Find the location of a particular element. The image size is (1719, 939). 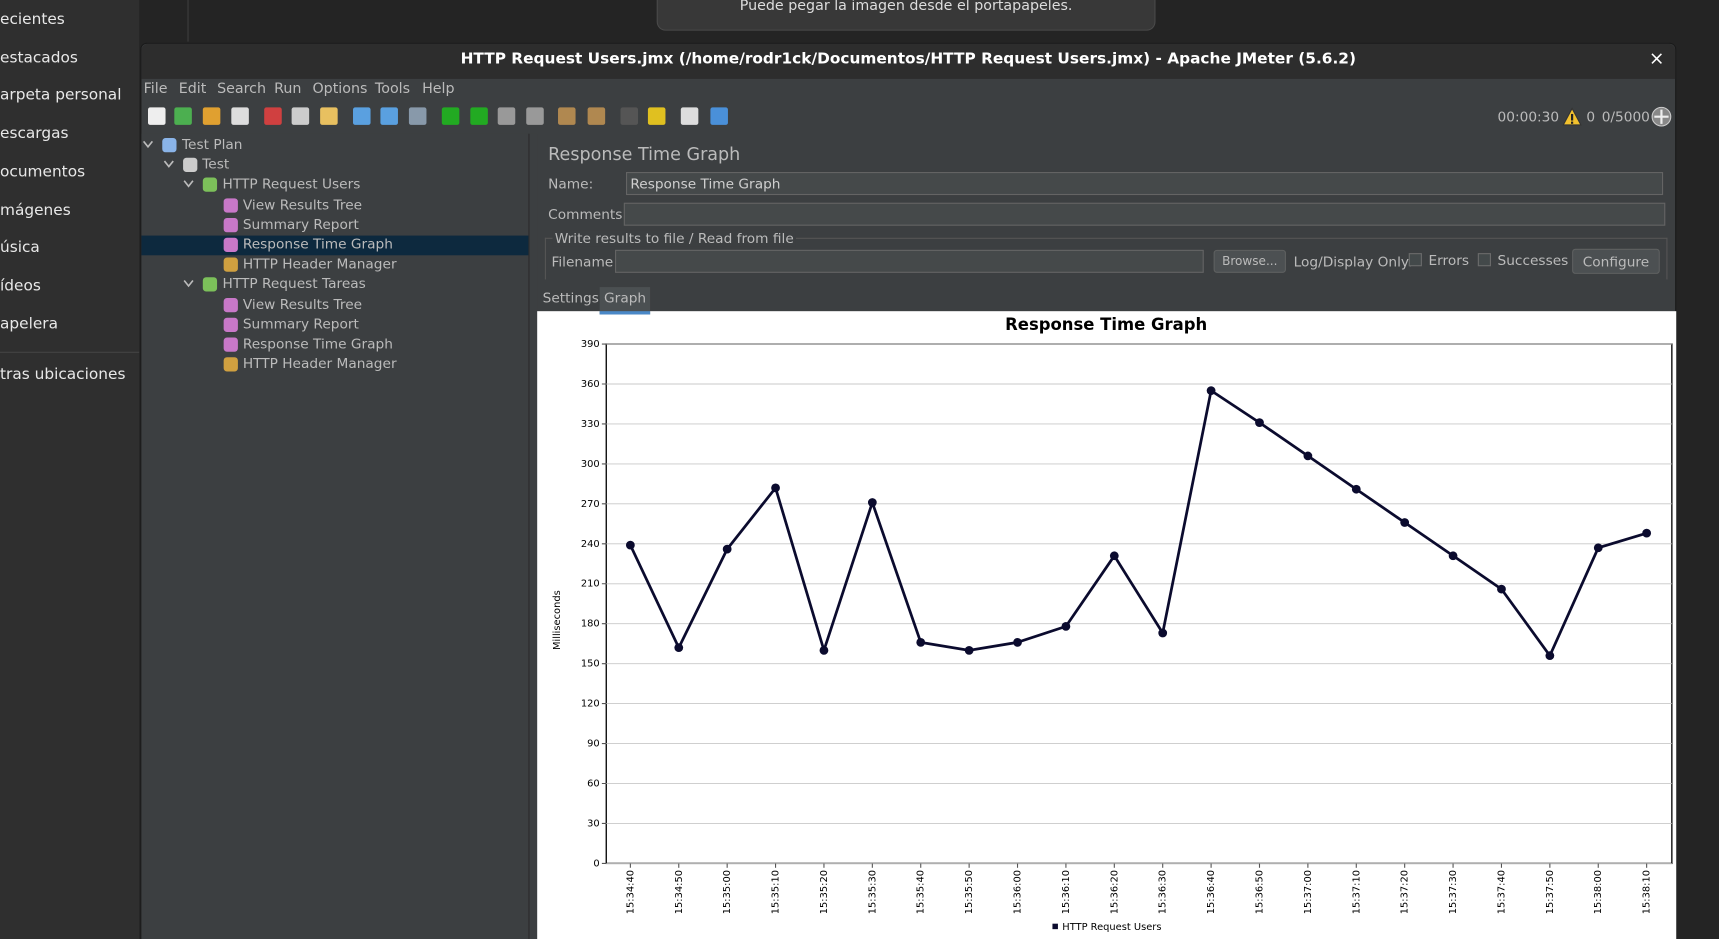

sidebar-item: escargas is located at coordinates (34, 134).